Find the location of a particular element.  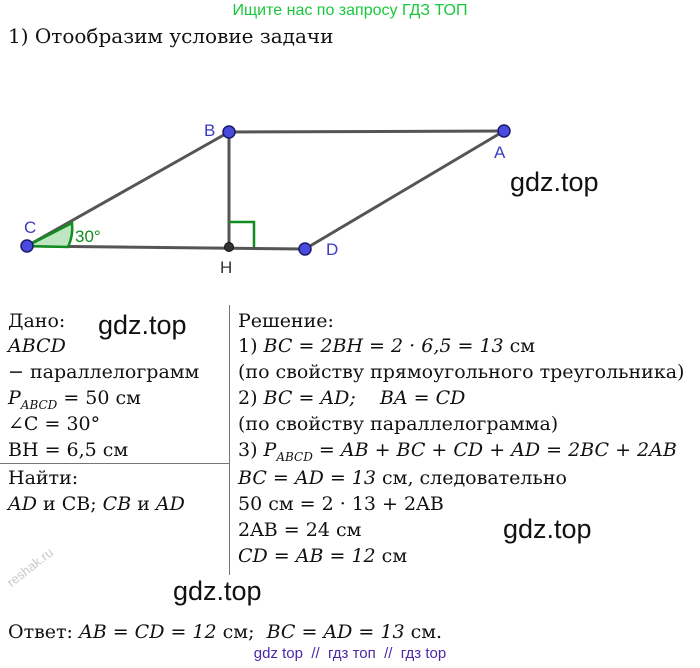

reshak-watermark: reshak.ru is located at coordinates (30, 567).